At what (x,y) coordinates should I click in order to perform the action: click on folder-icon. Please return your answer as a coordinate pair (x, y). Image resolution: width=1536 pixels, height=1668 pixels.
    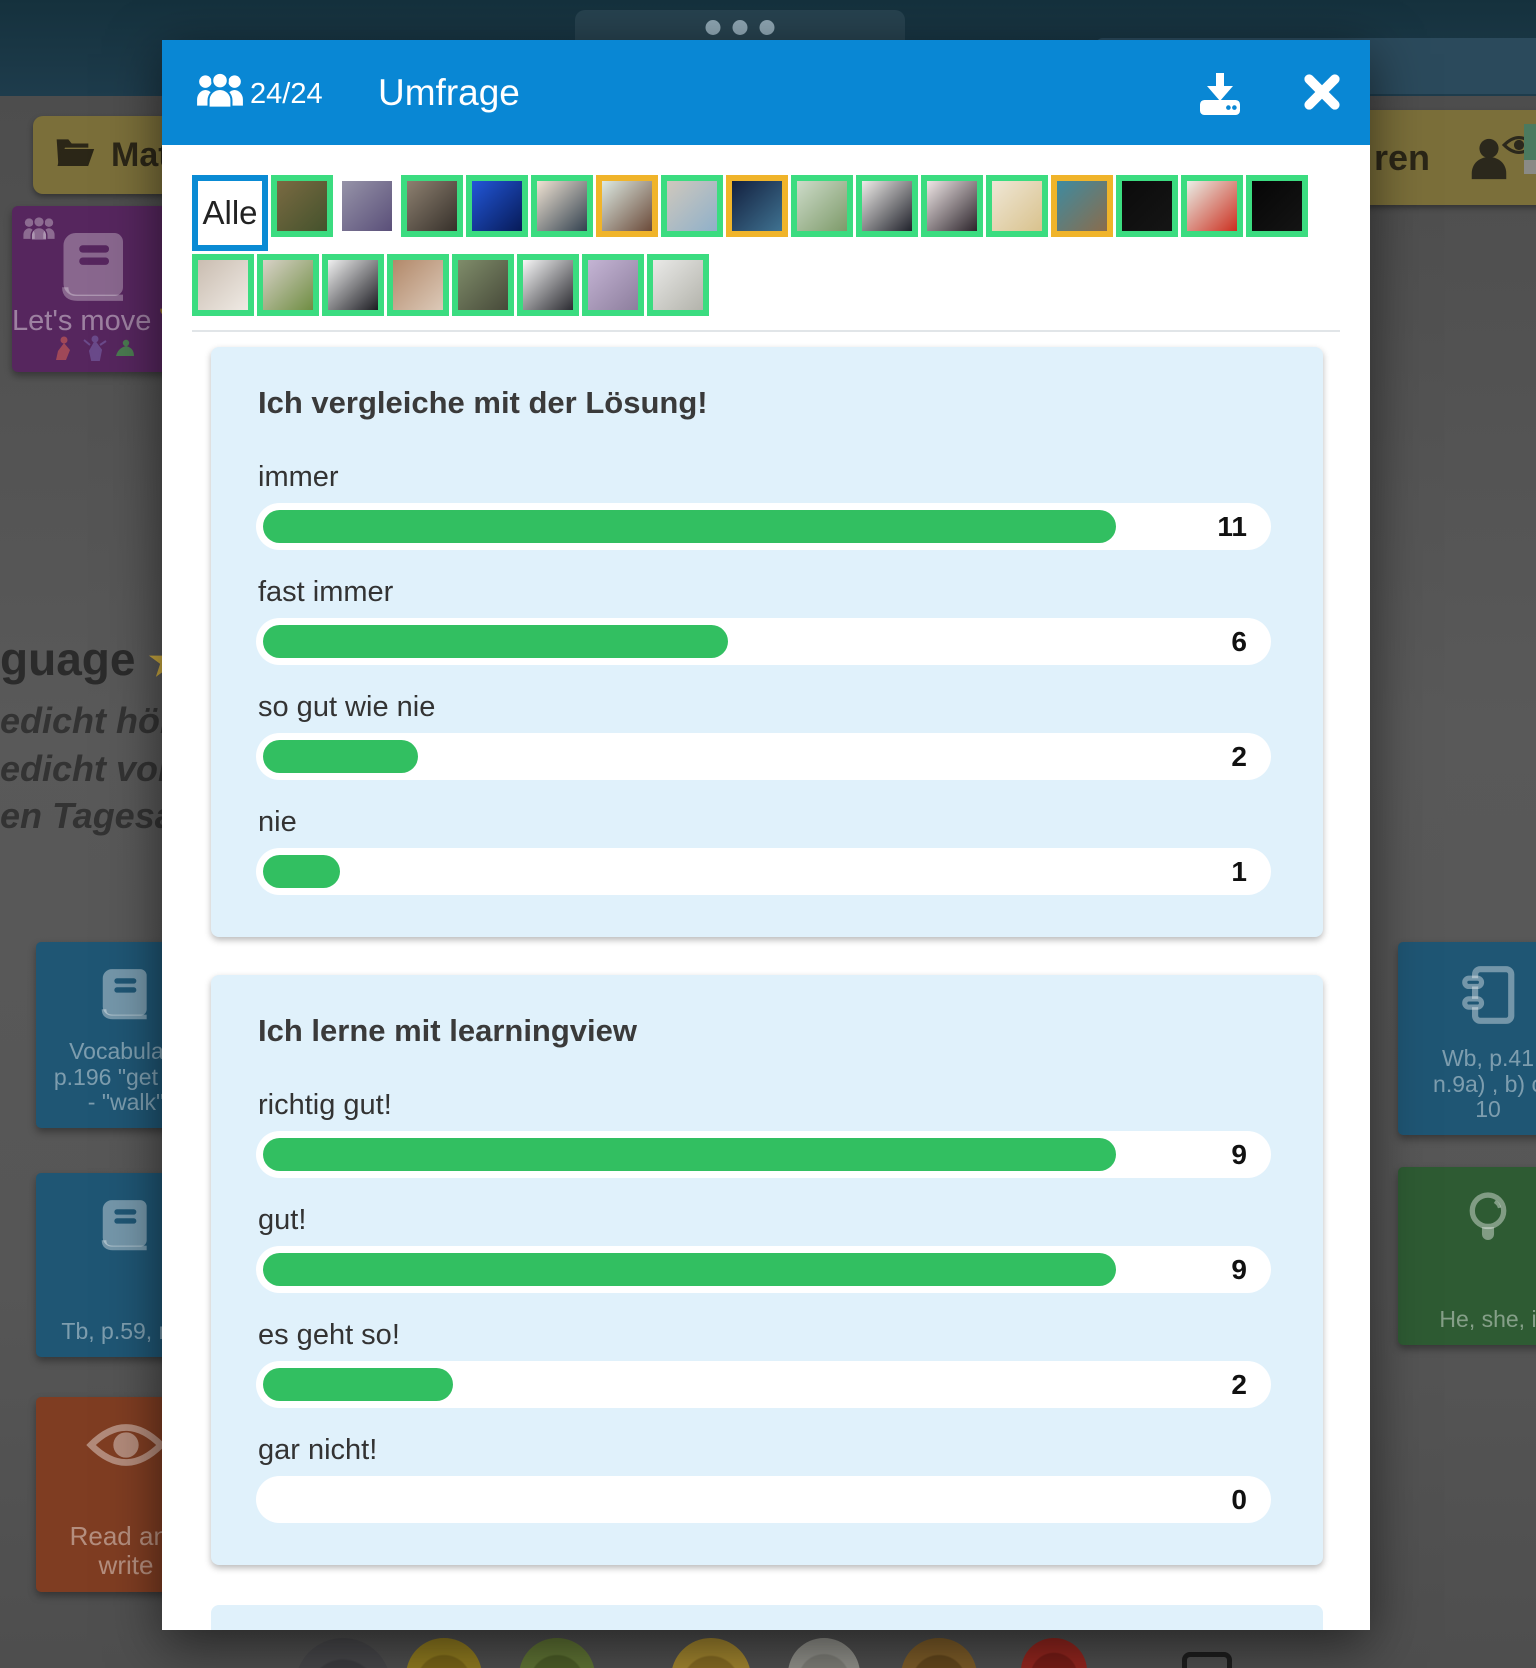
    Looking at the image, I should click on (75, 155).